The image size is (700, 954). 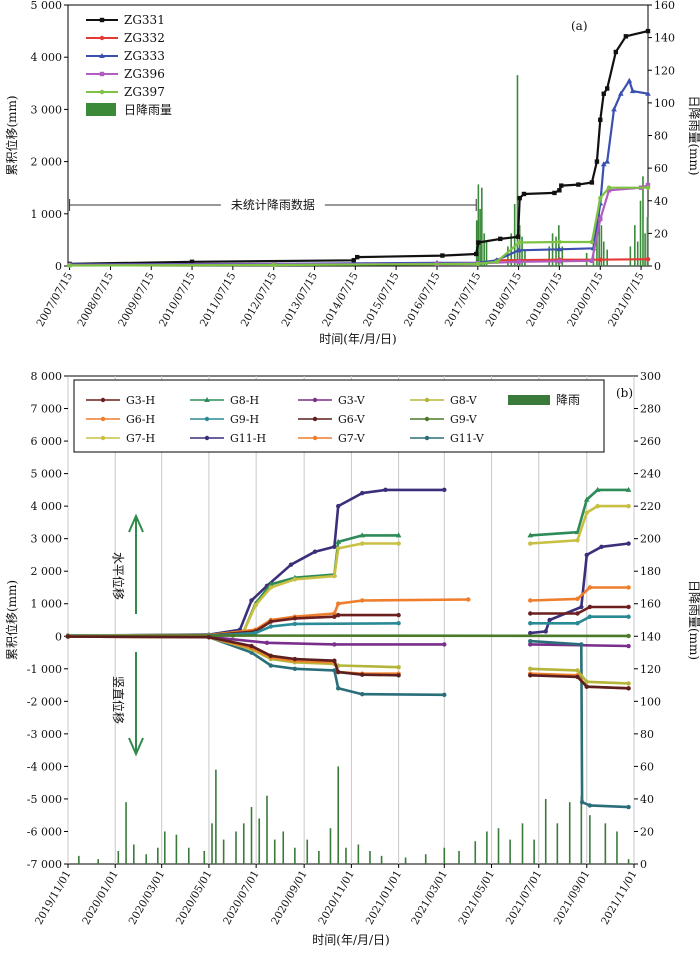 I want to click on y-tick-label-right: 180, so click(x=650, y=571).